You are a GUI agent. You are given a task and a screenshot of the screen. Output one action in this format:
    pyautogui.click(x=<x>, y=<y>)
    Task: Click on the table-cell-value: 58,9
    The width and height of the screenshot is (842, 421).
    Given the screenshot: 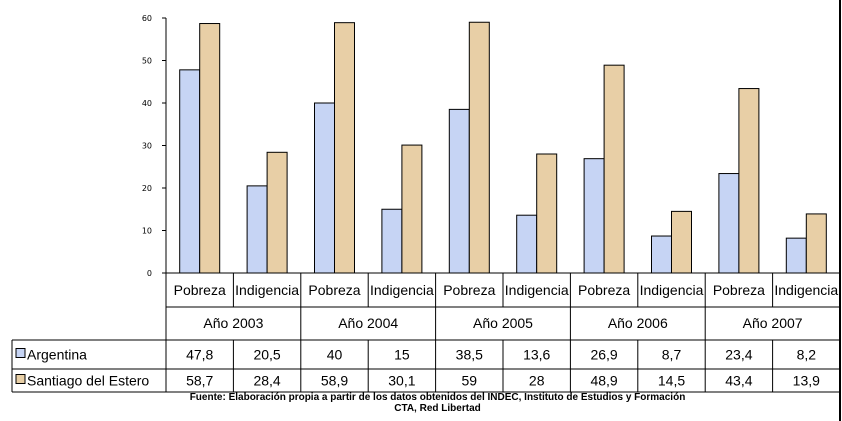 What is the action you would take?
    pyautogui.click(x=334, y=381)
    